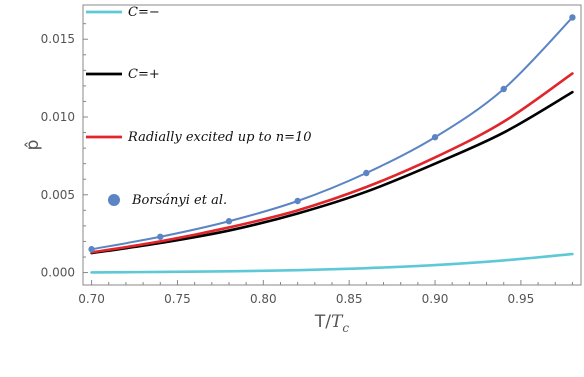  Describe the element at coordinates (521, 299) in the screenshot. I see `x-tick-label: 0.95` at that location.